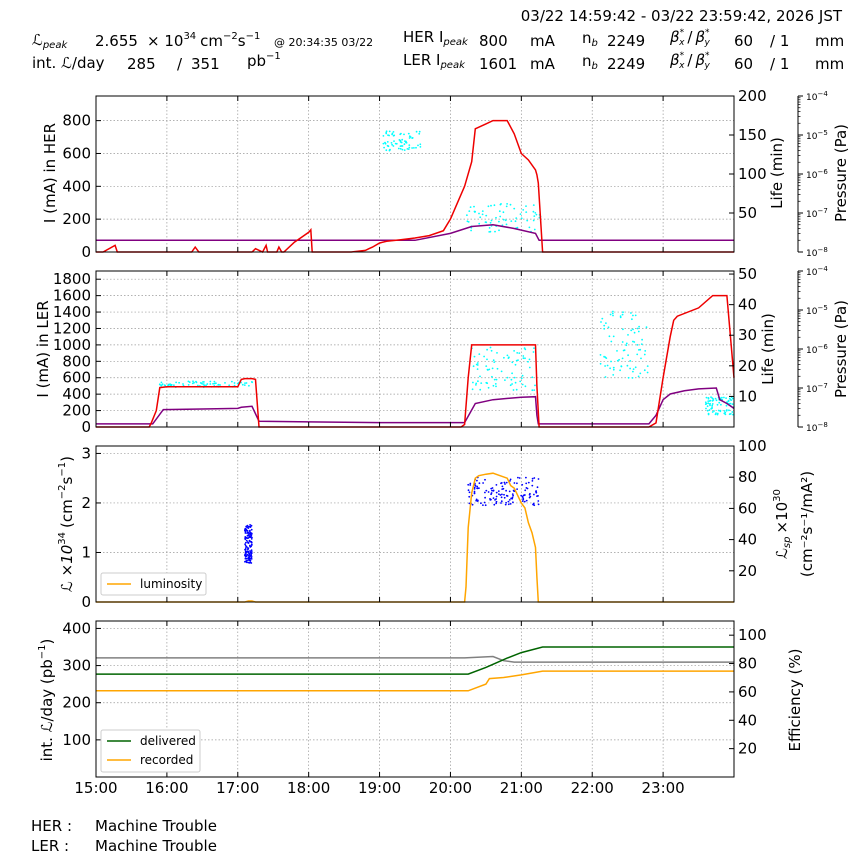  Describe the element at coordinates (171, 584) in the screenshot. I see `lumi-legend-label: luminosity` at that location.